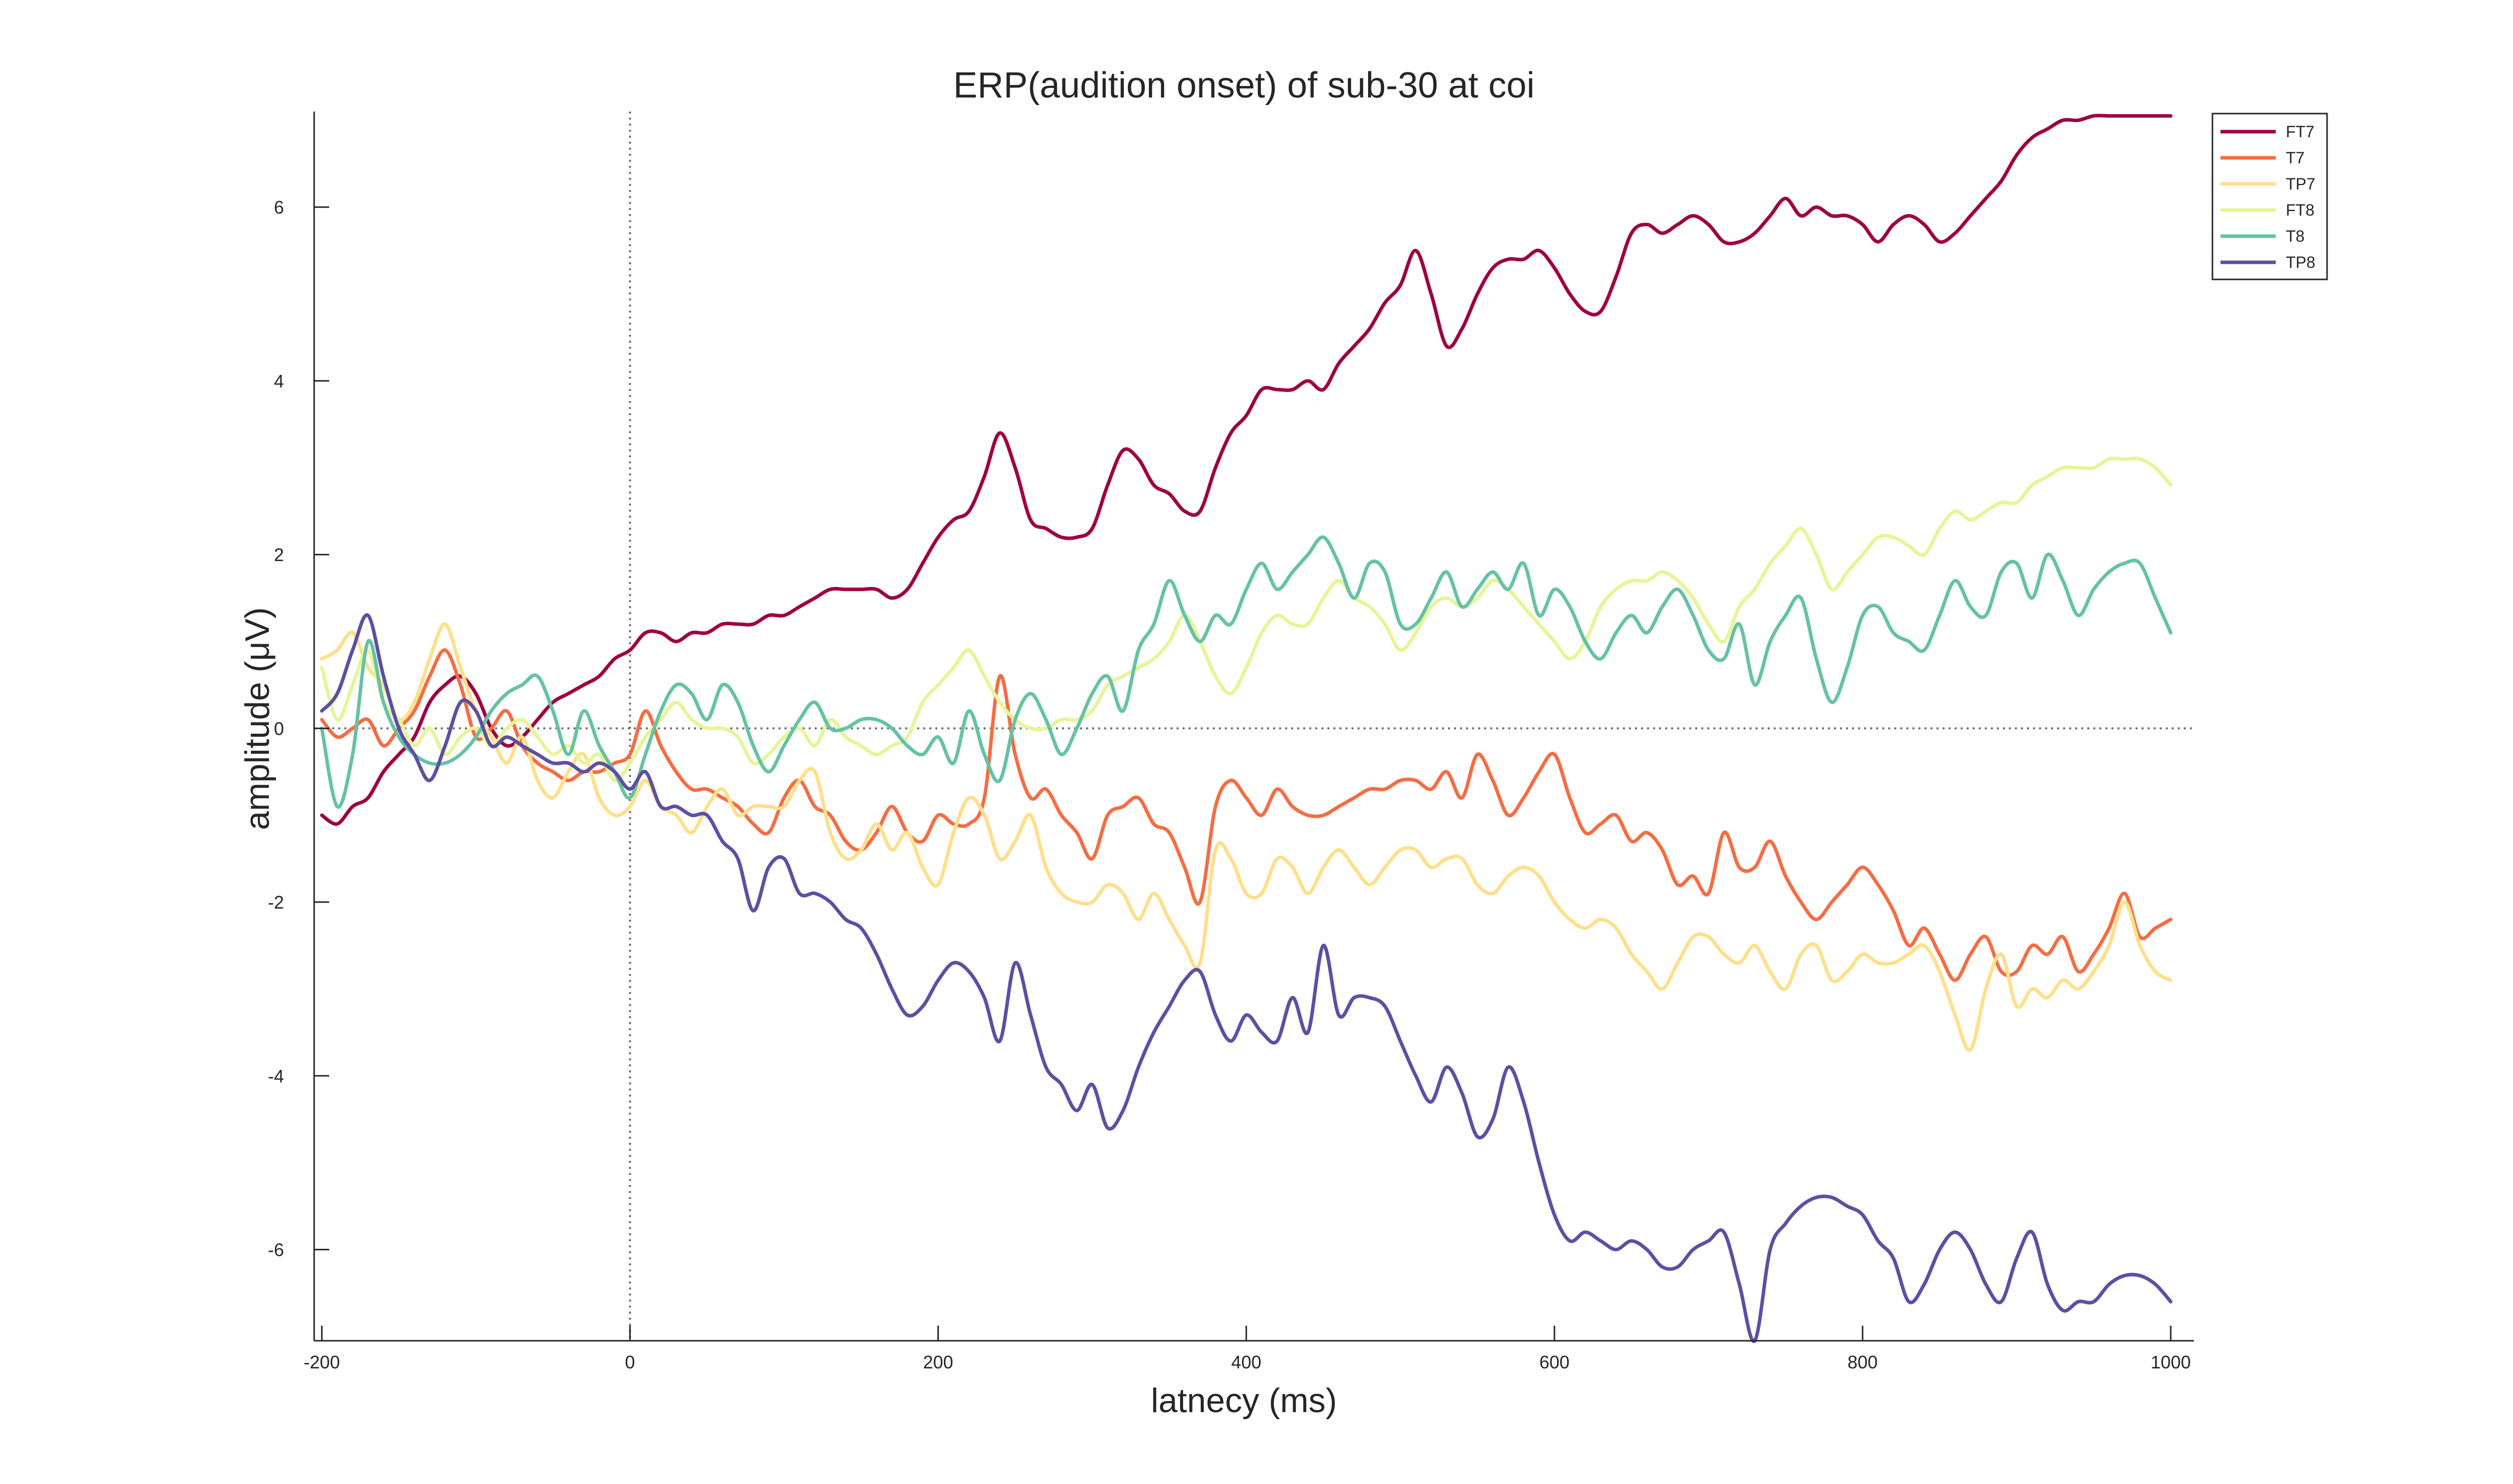  Describe the element at coordinates (630, 1362) in the screenshot. I see `x-tick-label: 0` at that location.